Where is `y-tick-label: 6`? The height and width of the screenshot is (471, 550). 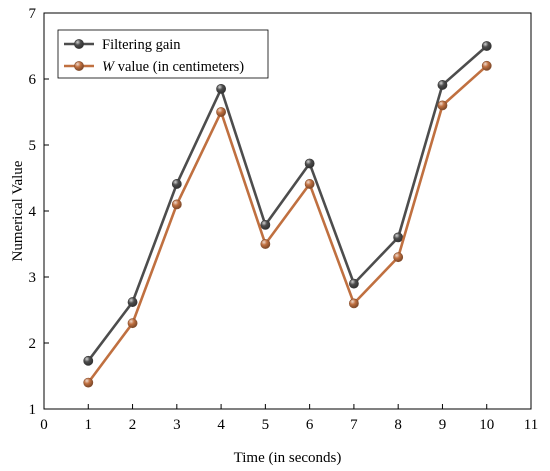
y-tick-label: 6 is located at coordinates (33, 80).